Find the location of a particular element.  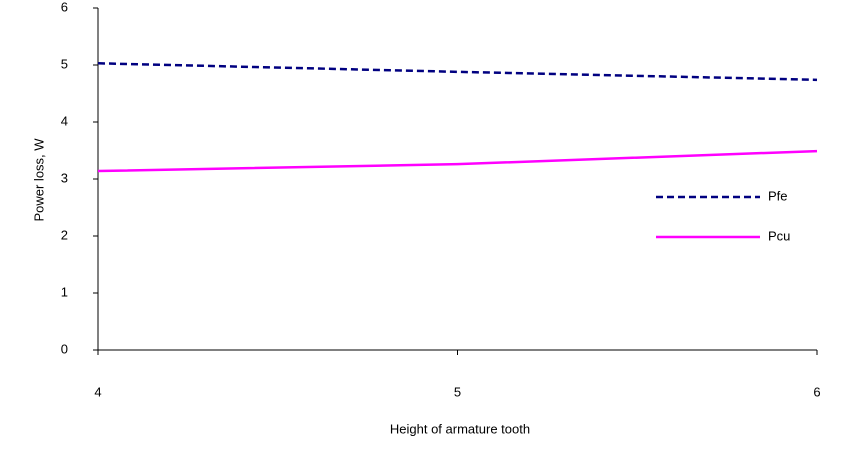

y-tick-label: 2 is located at coordinates (64, 234).